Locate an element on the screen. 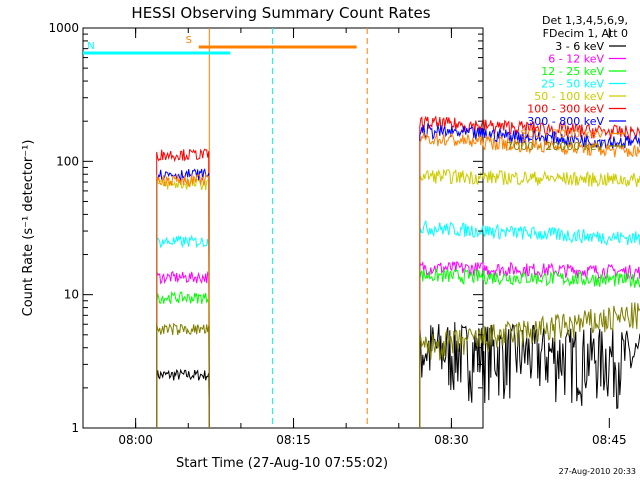 Image resolution: width=640 pixels, height=485 pixels. legend-entry-label: 6 - 12 keV is located at coordinates (576, 59).